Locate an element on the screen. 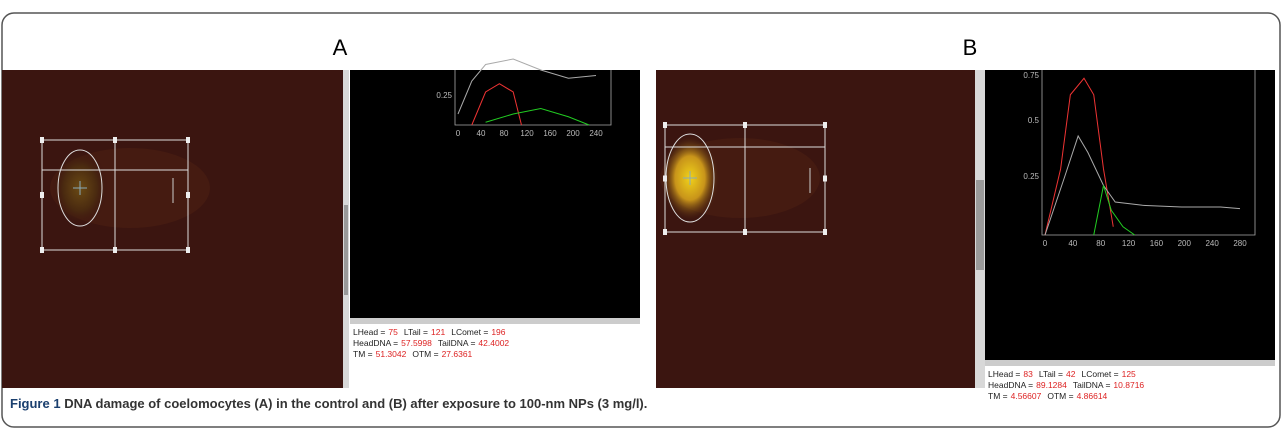 Image resolution: width=1282 pixels, height=434 pixels. measurement-row: HeadDNA = 57.5998 TailDNA = 42.4002 is located at coordinates (431, 343).